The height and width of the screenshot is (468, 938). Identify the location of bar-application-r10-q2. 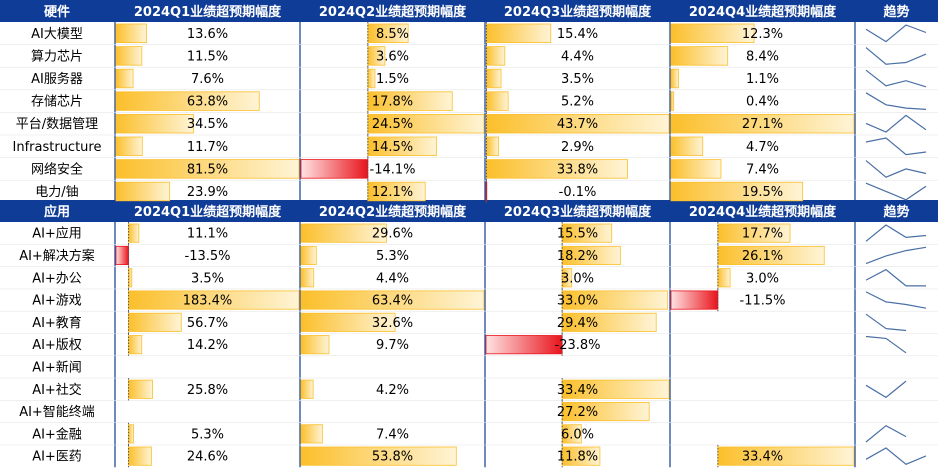
(311, 434).